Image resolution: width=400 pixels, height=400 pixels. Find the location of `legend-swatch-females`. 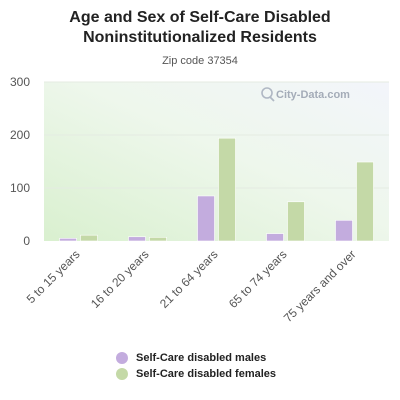

legend-swatch-females is located at coordinates (122, 374).